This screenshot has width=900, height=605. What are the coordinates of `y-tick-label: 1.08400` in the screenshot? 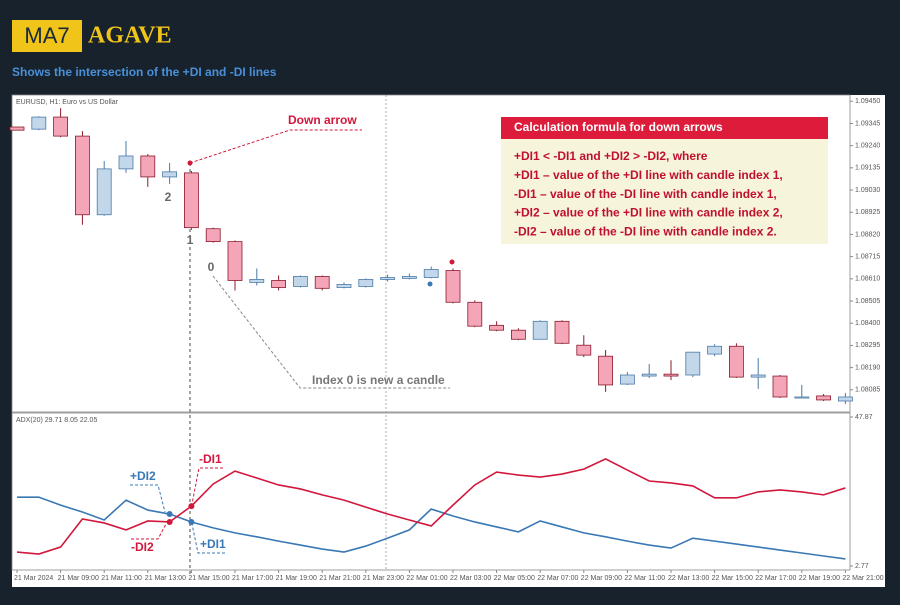 It's located at (867, 323).